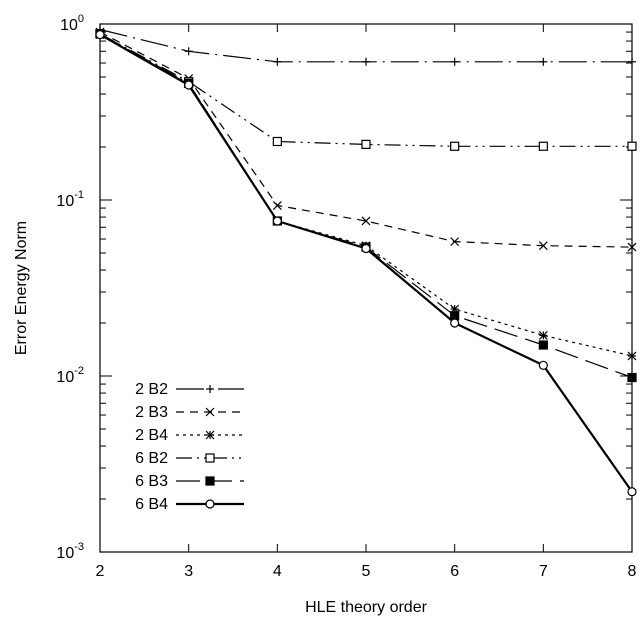  I want to click on y-tick-label: 10⁻², so click(70, 375).